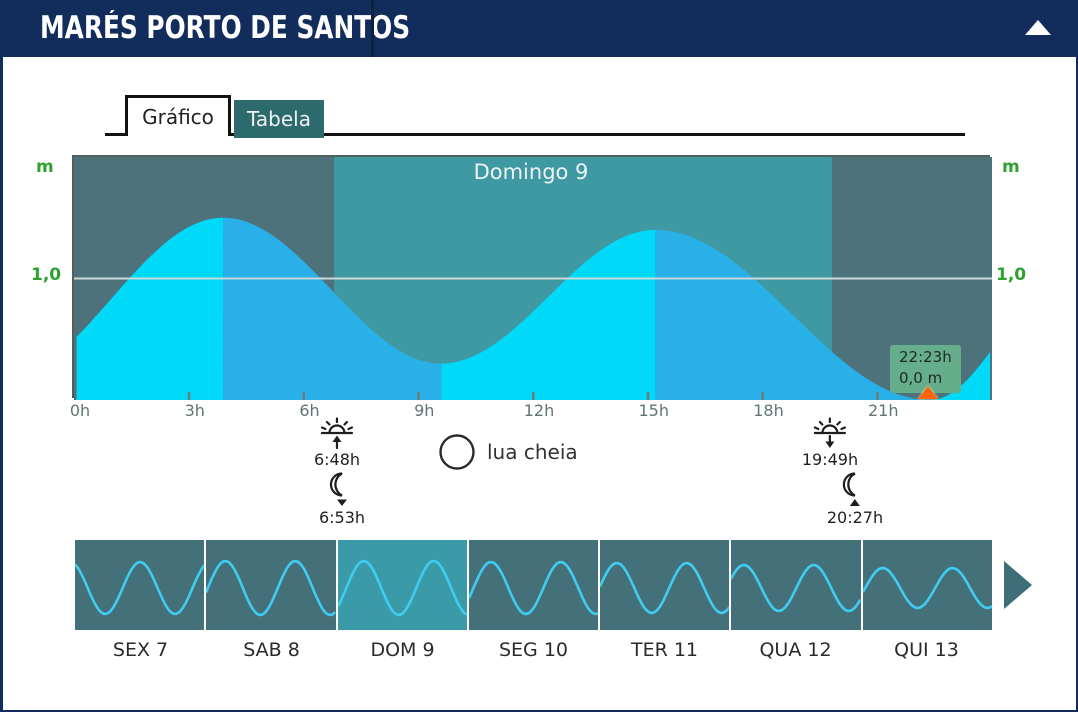 The width and height of the screenshot is (1078, 712). Describe the element at coordinates (925, 357) in the screenshot. I see `tooltip-time: 22:23h` at that location.